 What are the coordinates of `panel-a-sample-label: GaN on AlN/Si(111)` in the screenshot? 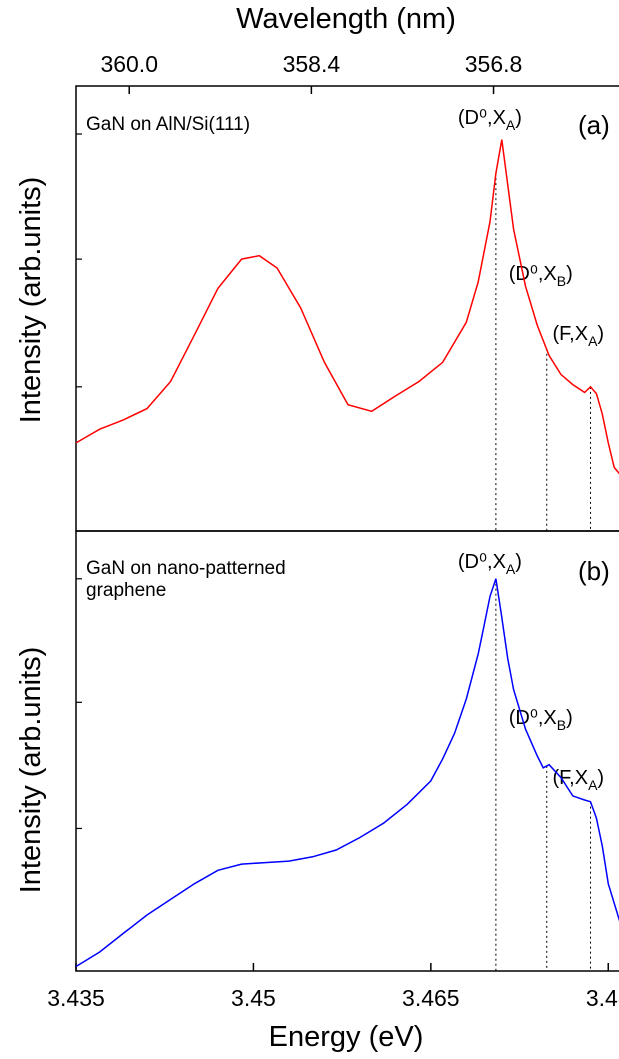 It's located at (168, 124).